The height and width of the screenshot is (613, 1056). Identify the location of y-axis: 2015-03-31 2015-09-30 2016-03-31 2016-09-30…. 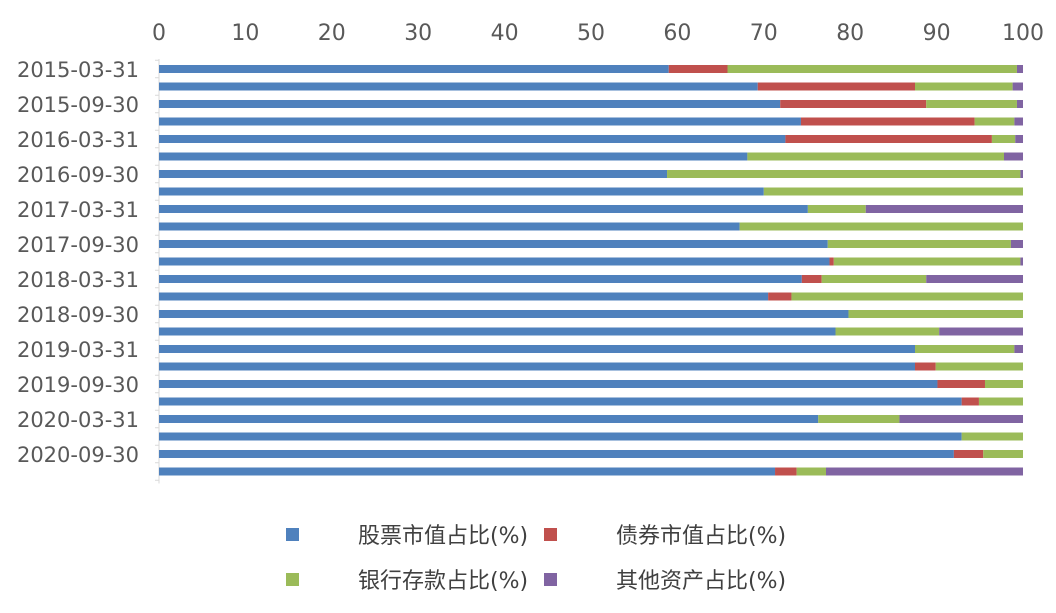
(88, 271).